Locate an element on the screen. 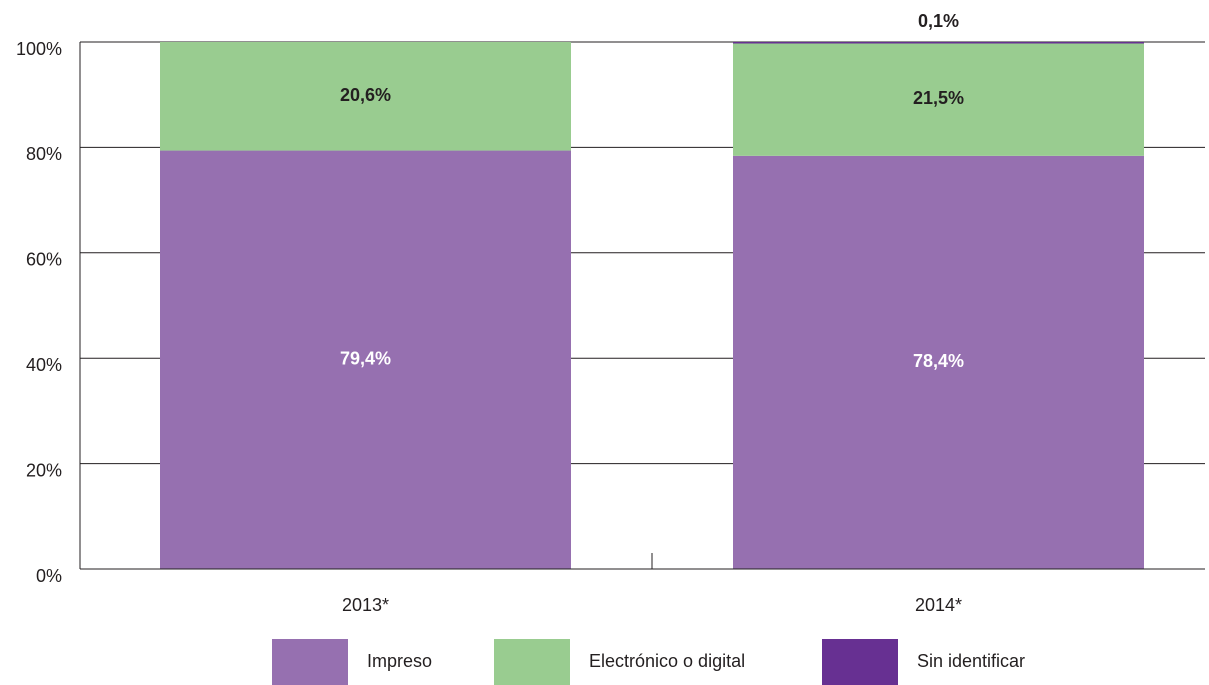 This screenshot has width=1209, height=685. legend-label: Electrónico o digital is located at coordinates (667, 661).